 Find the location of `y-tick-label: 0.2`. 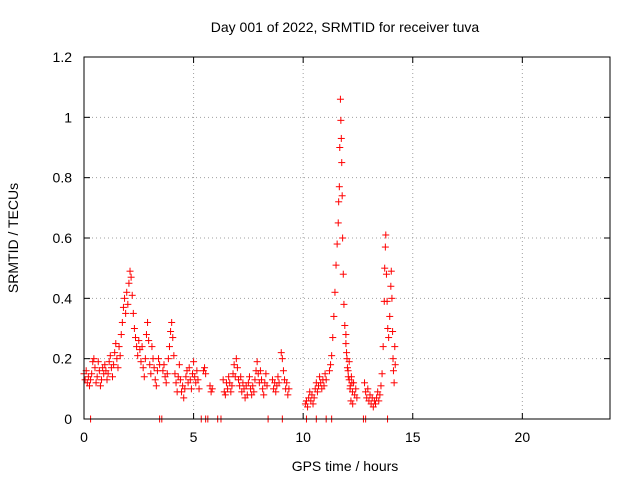

y-tick-label: 0.2 is located at coordinates (63, 359).